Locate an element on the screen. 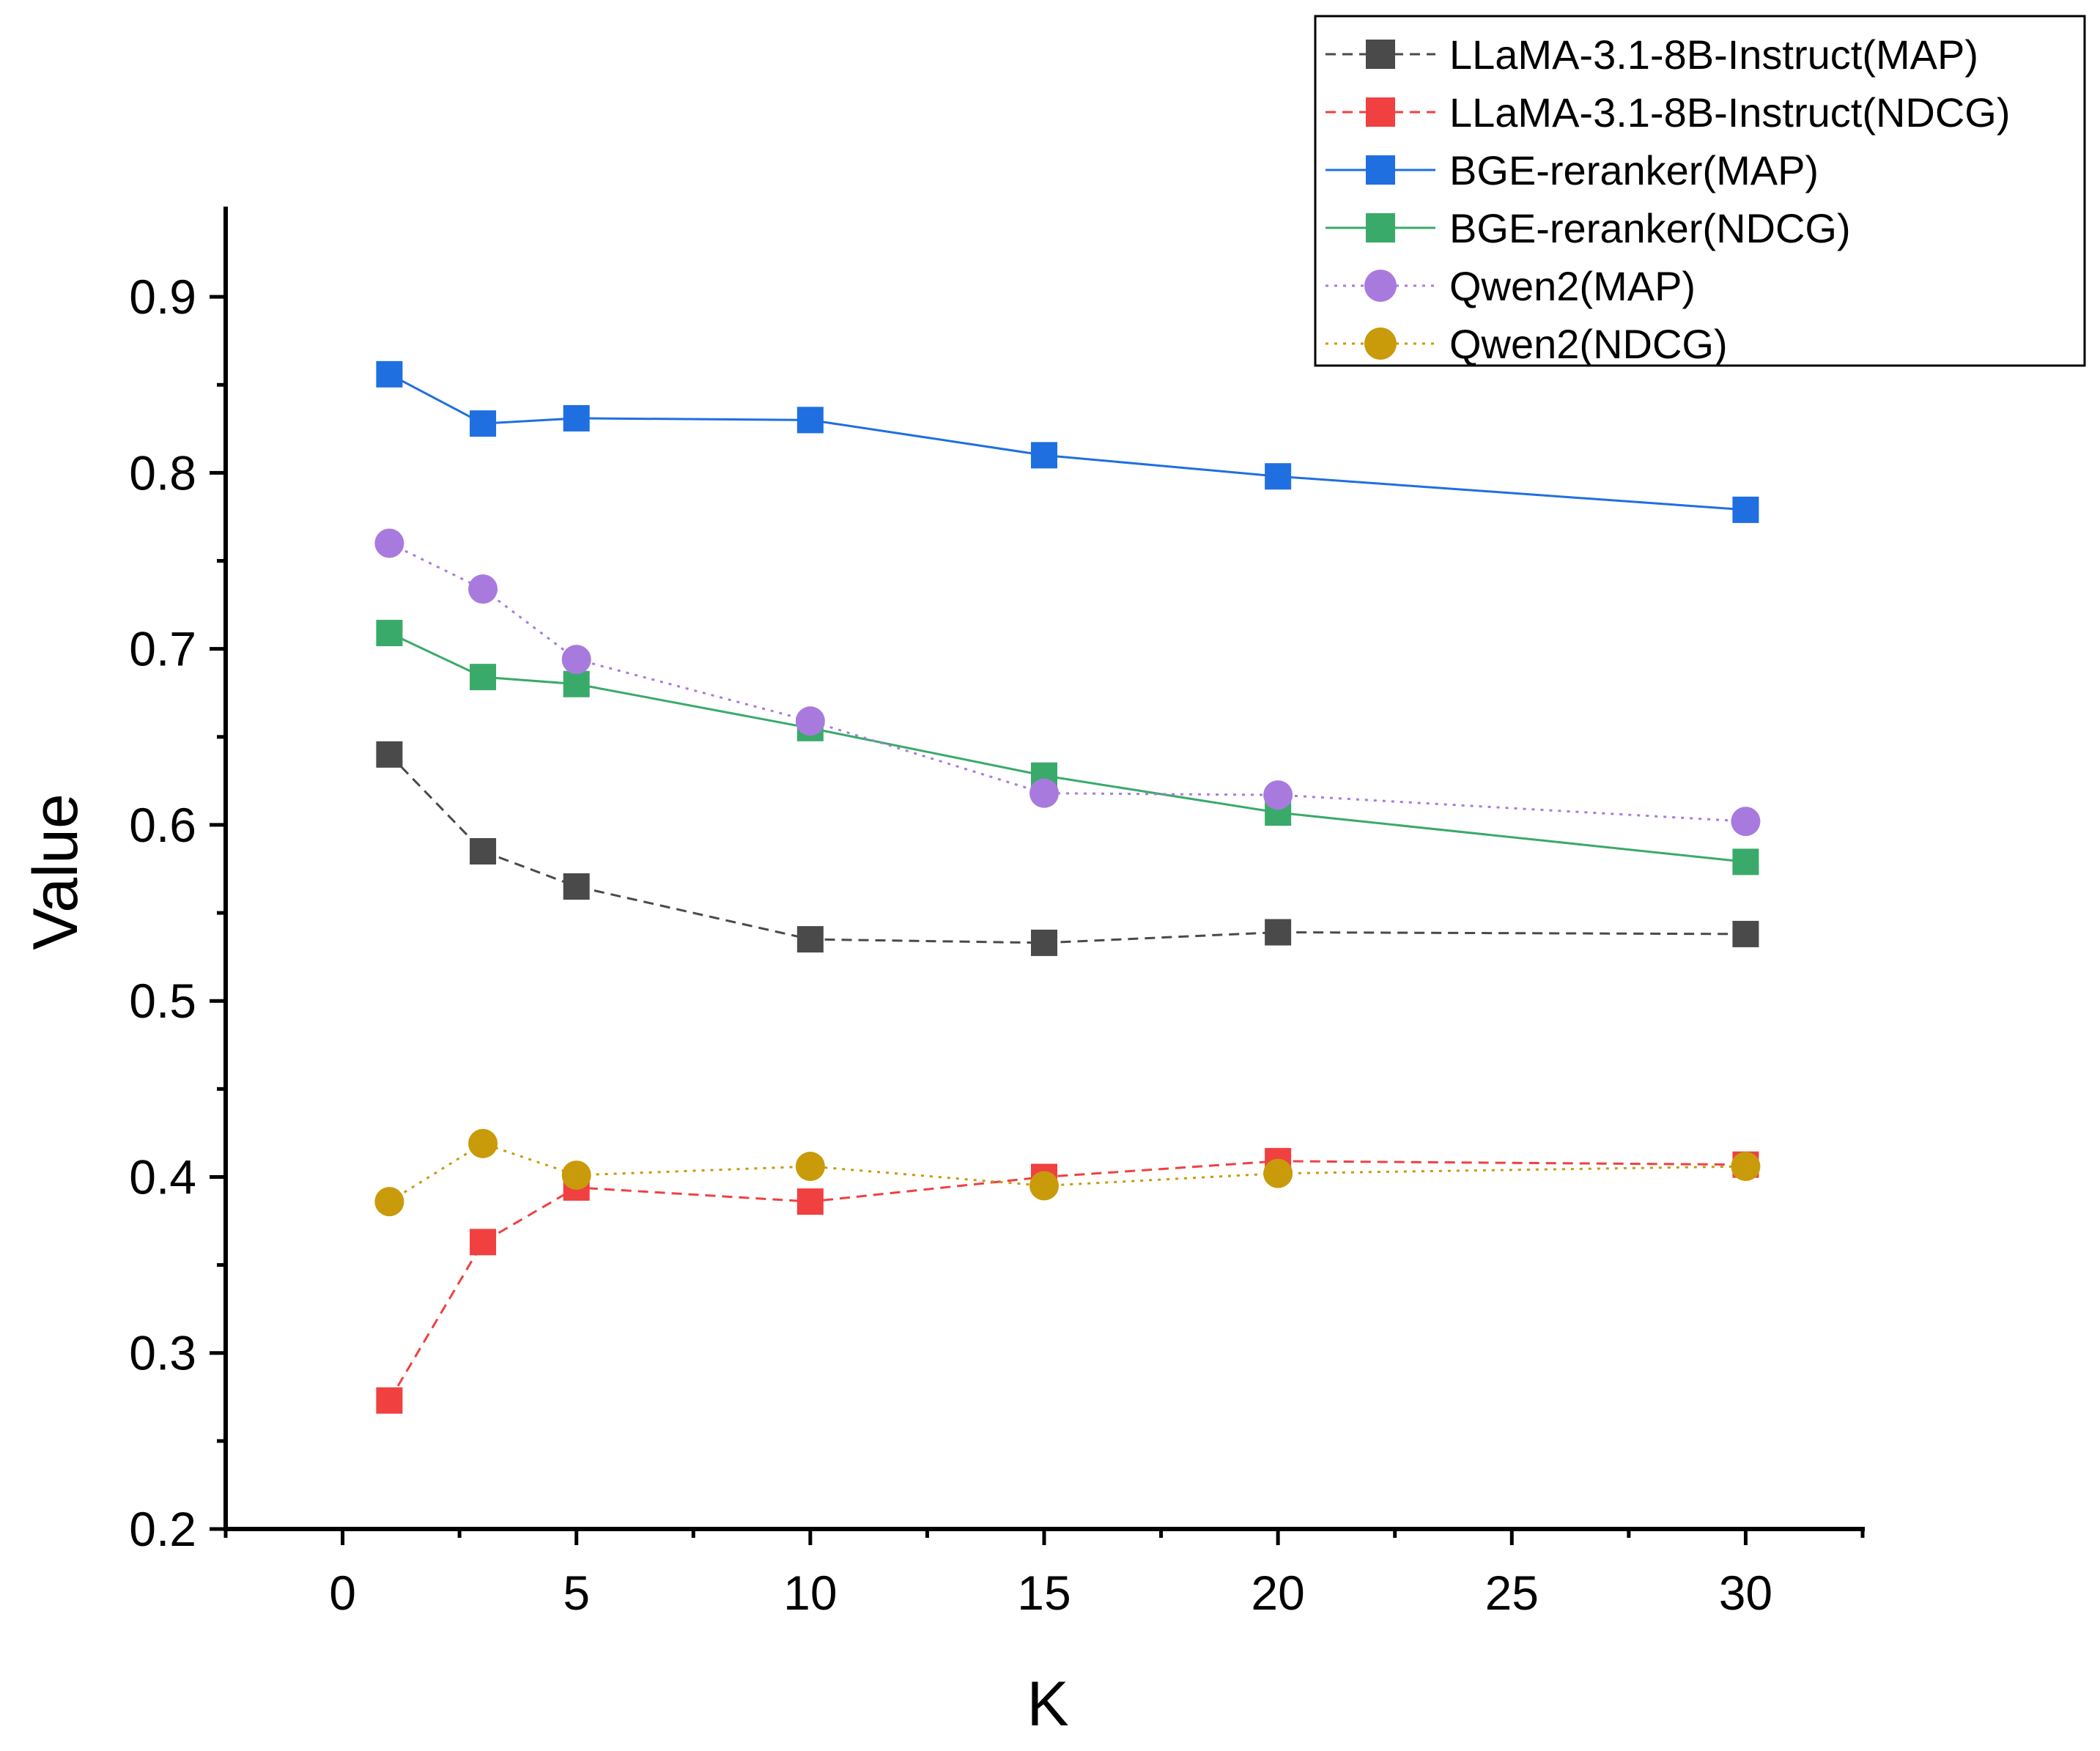 The image size is (2100, 1751). legend-entry: BGE-reranker(MAP) is located at coordinates (1572, 170).